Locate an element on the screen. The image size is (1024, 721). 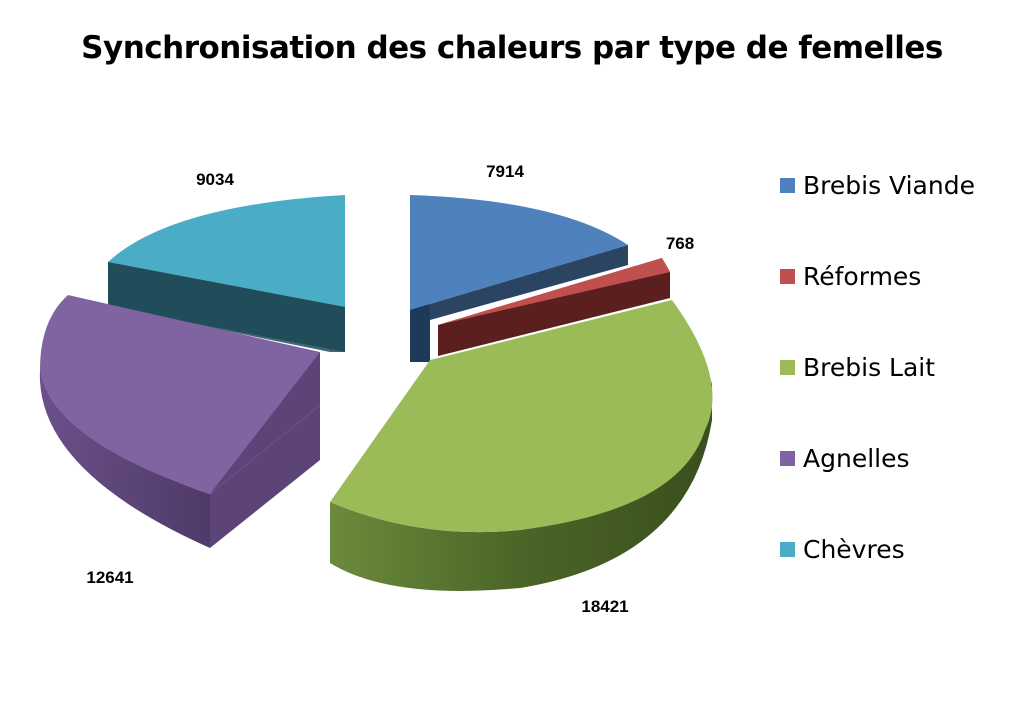
slice-agnelles is located at coordinates (179, 421).